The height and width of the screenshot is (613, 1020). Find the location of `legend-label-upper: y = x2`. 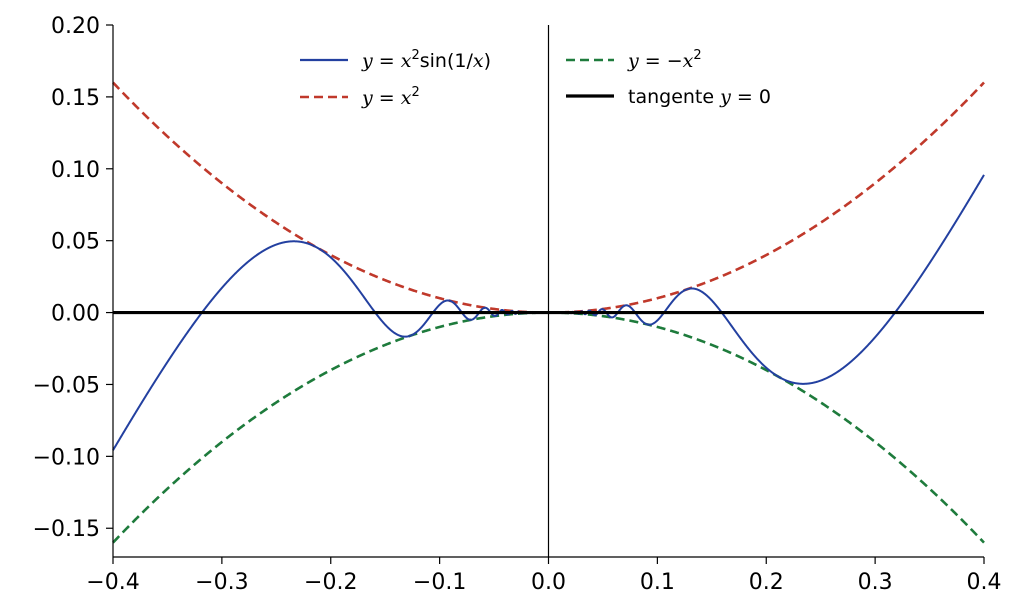

legend-label-upper: y = x2 is located at coordinates (390, 97).